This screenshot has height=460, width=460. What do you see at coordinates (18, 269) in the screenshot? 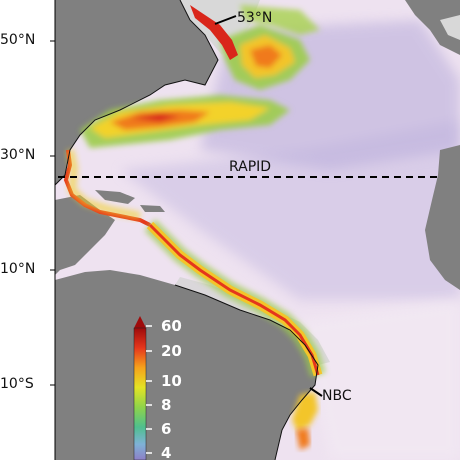
I see `lat-label-10n: 10°N` at bounding box center [18, 269].